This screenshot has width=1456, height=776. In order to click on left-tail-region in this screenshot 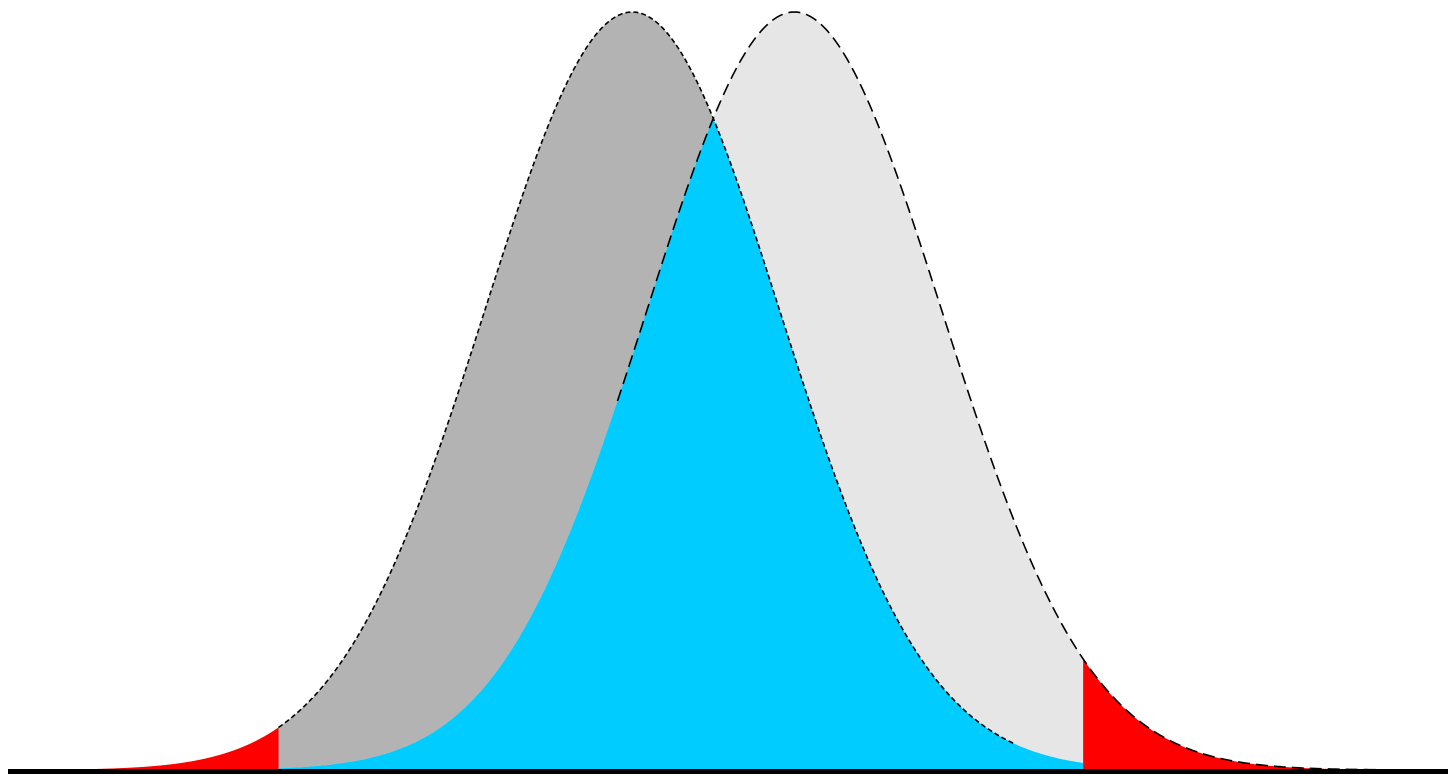, I will do `click(153, 748)`.